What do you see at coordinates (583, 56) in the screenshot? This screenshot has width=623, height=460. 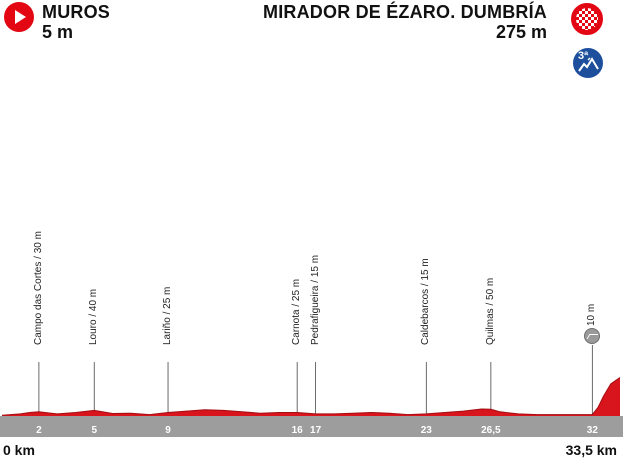 I see `climb-category: 3ª` at bounding box center [583, 56].